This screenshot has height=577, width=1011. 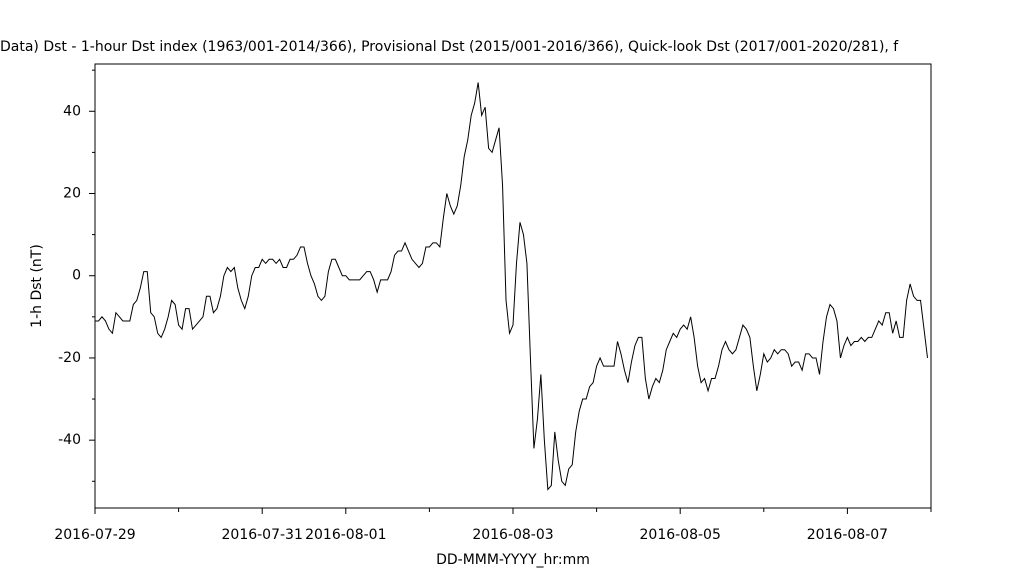 I want to click on y-tick-label: -20, so click(x=69, y=358).